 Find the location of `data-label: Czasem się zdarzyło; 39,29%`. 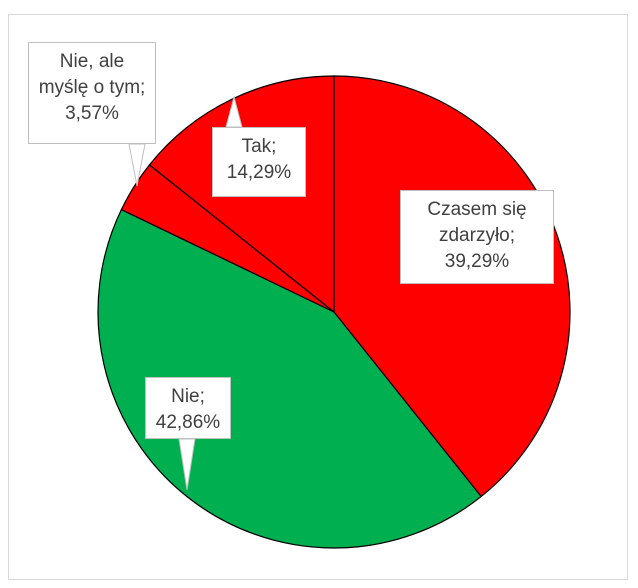

data-label: Czasem się zdarzyło; 39,29% is located at coordinates (477, 237).